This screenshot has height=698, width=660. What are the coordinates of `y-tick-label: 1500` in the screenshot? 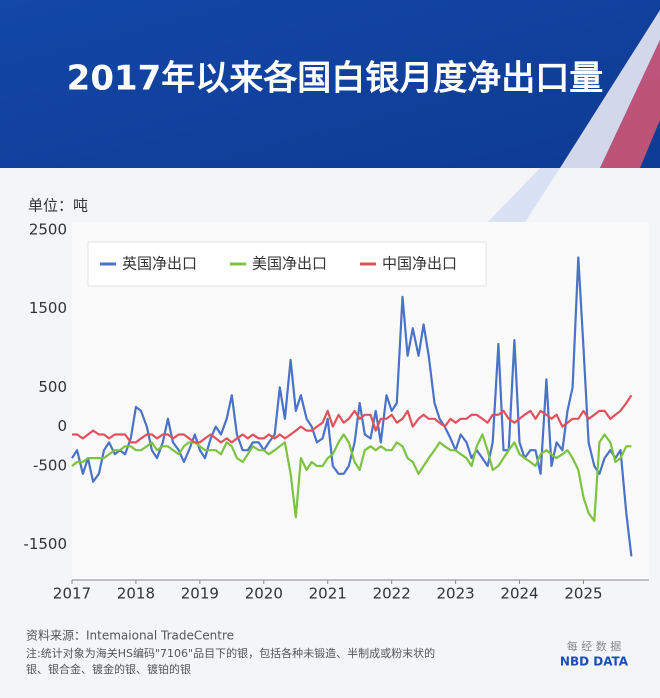 It's located at (48, 308).